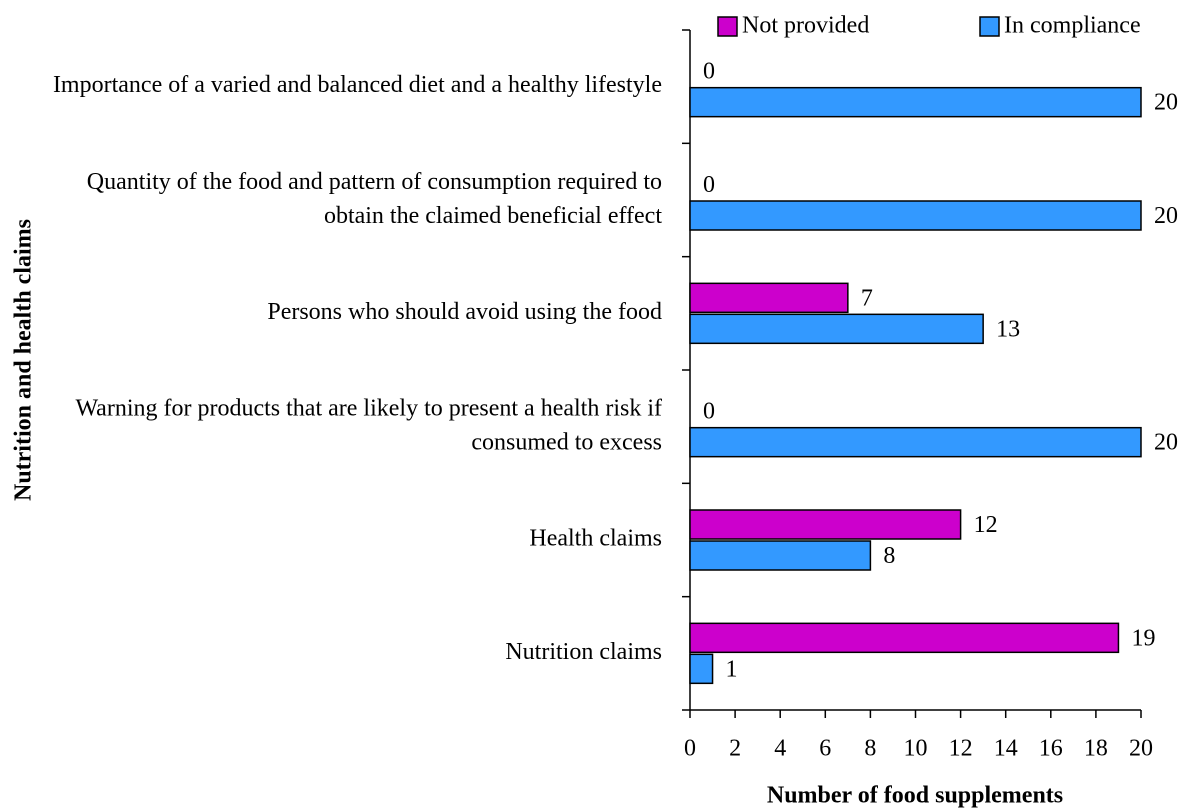 The image size is (1194, 812). Describe the element at coordinates (916, 749) in the screenshot. I see `x-tick-label: 10` at that location.